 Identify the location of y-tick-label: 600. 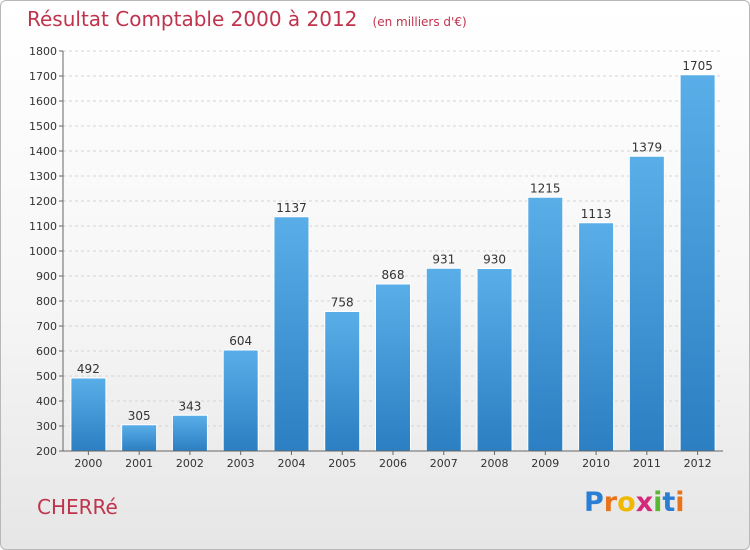
(46, 351).